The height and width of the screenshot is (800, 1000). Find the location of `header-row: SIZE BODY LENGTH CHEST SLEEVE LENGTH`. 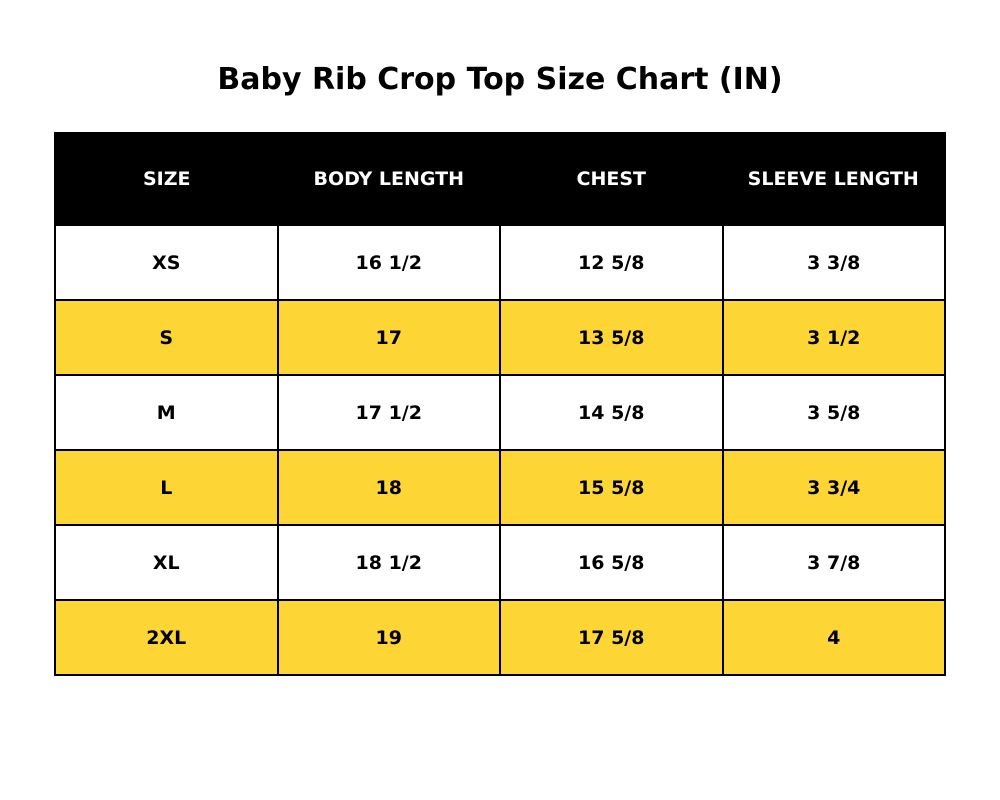

header-row: SIZE BODY LENGTH CHEST SLEEVE LENGTH is located at coordinates (500, 179).